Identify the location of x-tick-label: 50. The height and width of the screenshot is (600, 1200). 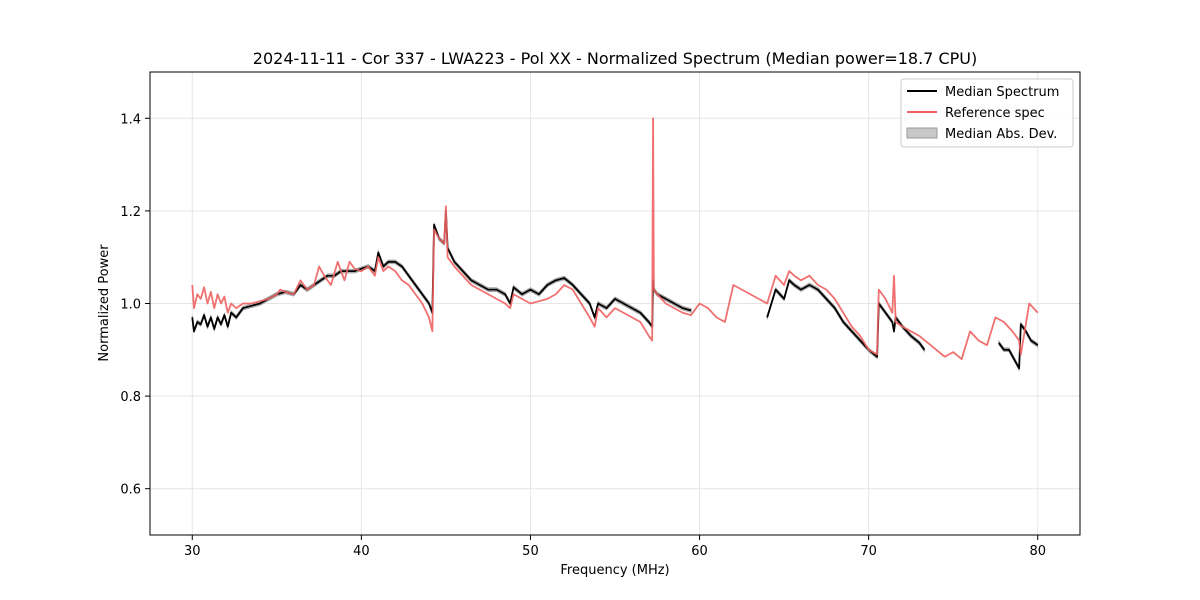
(530, 551).